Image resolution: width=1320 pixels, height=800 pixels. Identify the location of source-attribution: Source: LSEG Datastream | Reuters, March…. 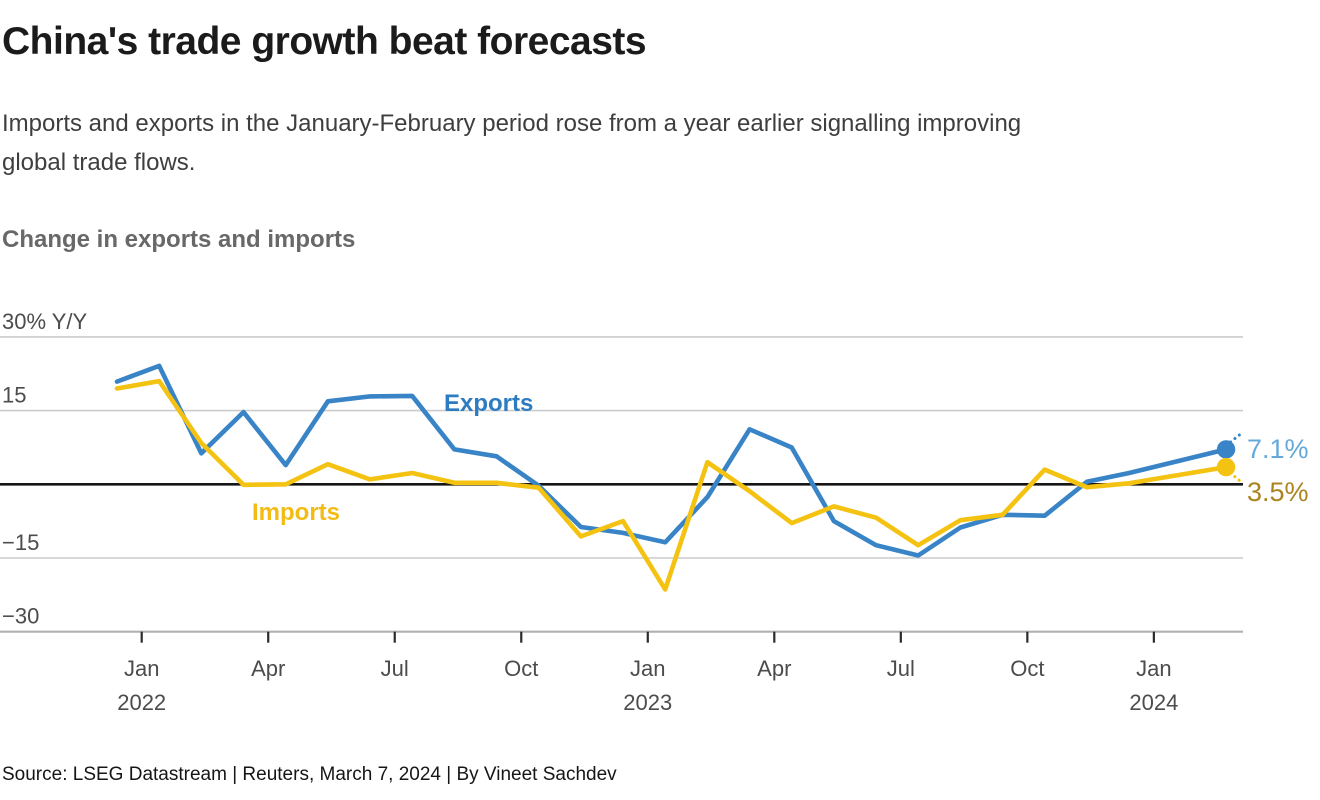
(309, 774).